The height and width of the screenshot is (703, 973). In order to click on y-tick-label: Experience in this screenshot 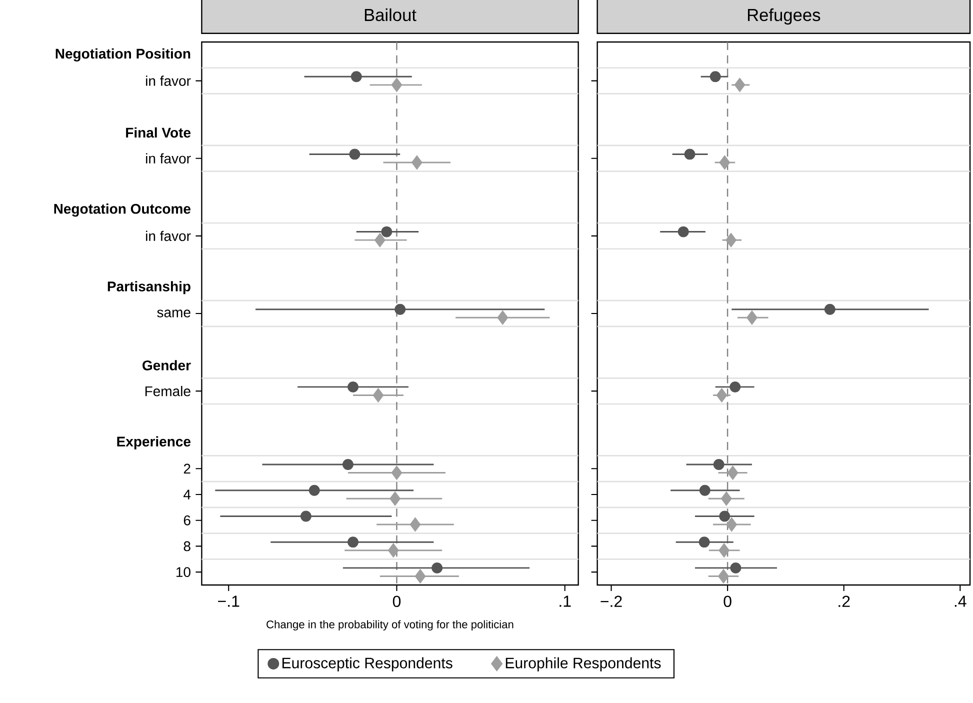, I will do `click(153, 443)`.